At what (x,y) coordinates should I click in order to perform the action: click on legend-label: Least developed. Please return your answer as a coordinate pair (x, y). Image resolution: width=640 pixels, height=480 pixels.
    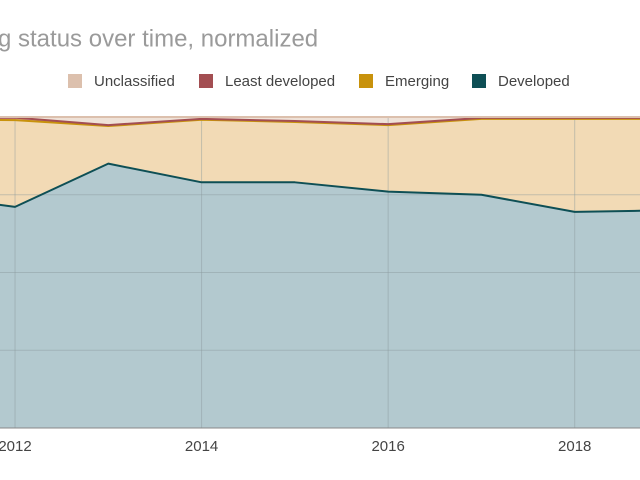
    Looking at the image, I should click on (280, 81).